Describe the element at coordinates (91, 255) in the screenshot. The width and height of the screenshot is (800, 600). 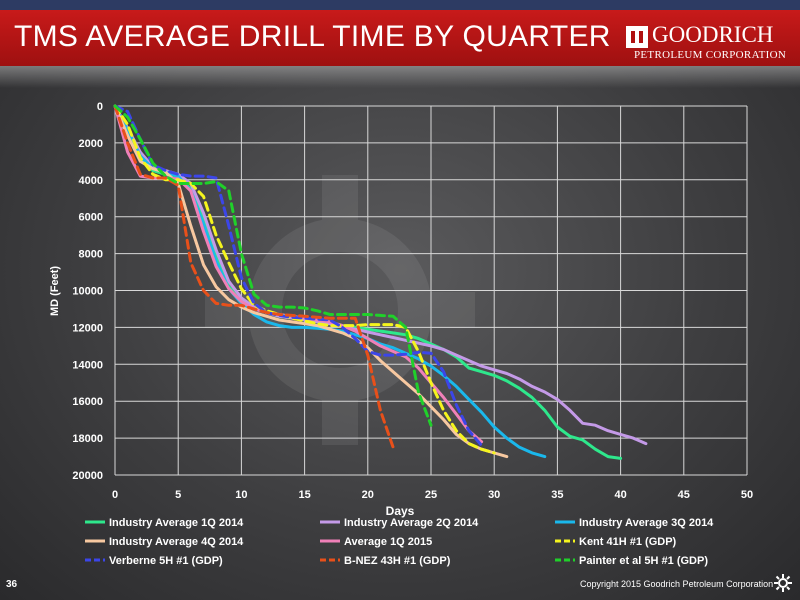
I see `y-tick-label: 8000` at that location.